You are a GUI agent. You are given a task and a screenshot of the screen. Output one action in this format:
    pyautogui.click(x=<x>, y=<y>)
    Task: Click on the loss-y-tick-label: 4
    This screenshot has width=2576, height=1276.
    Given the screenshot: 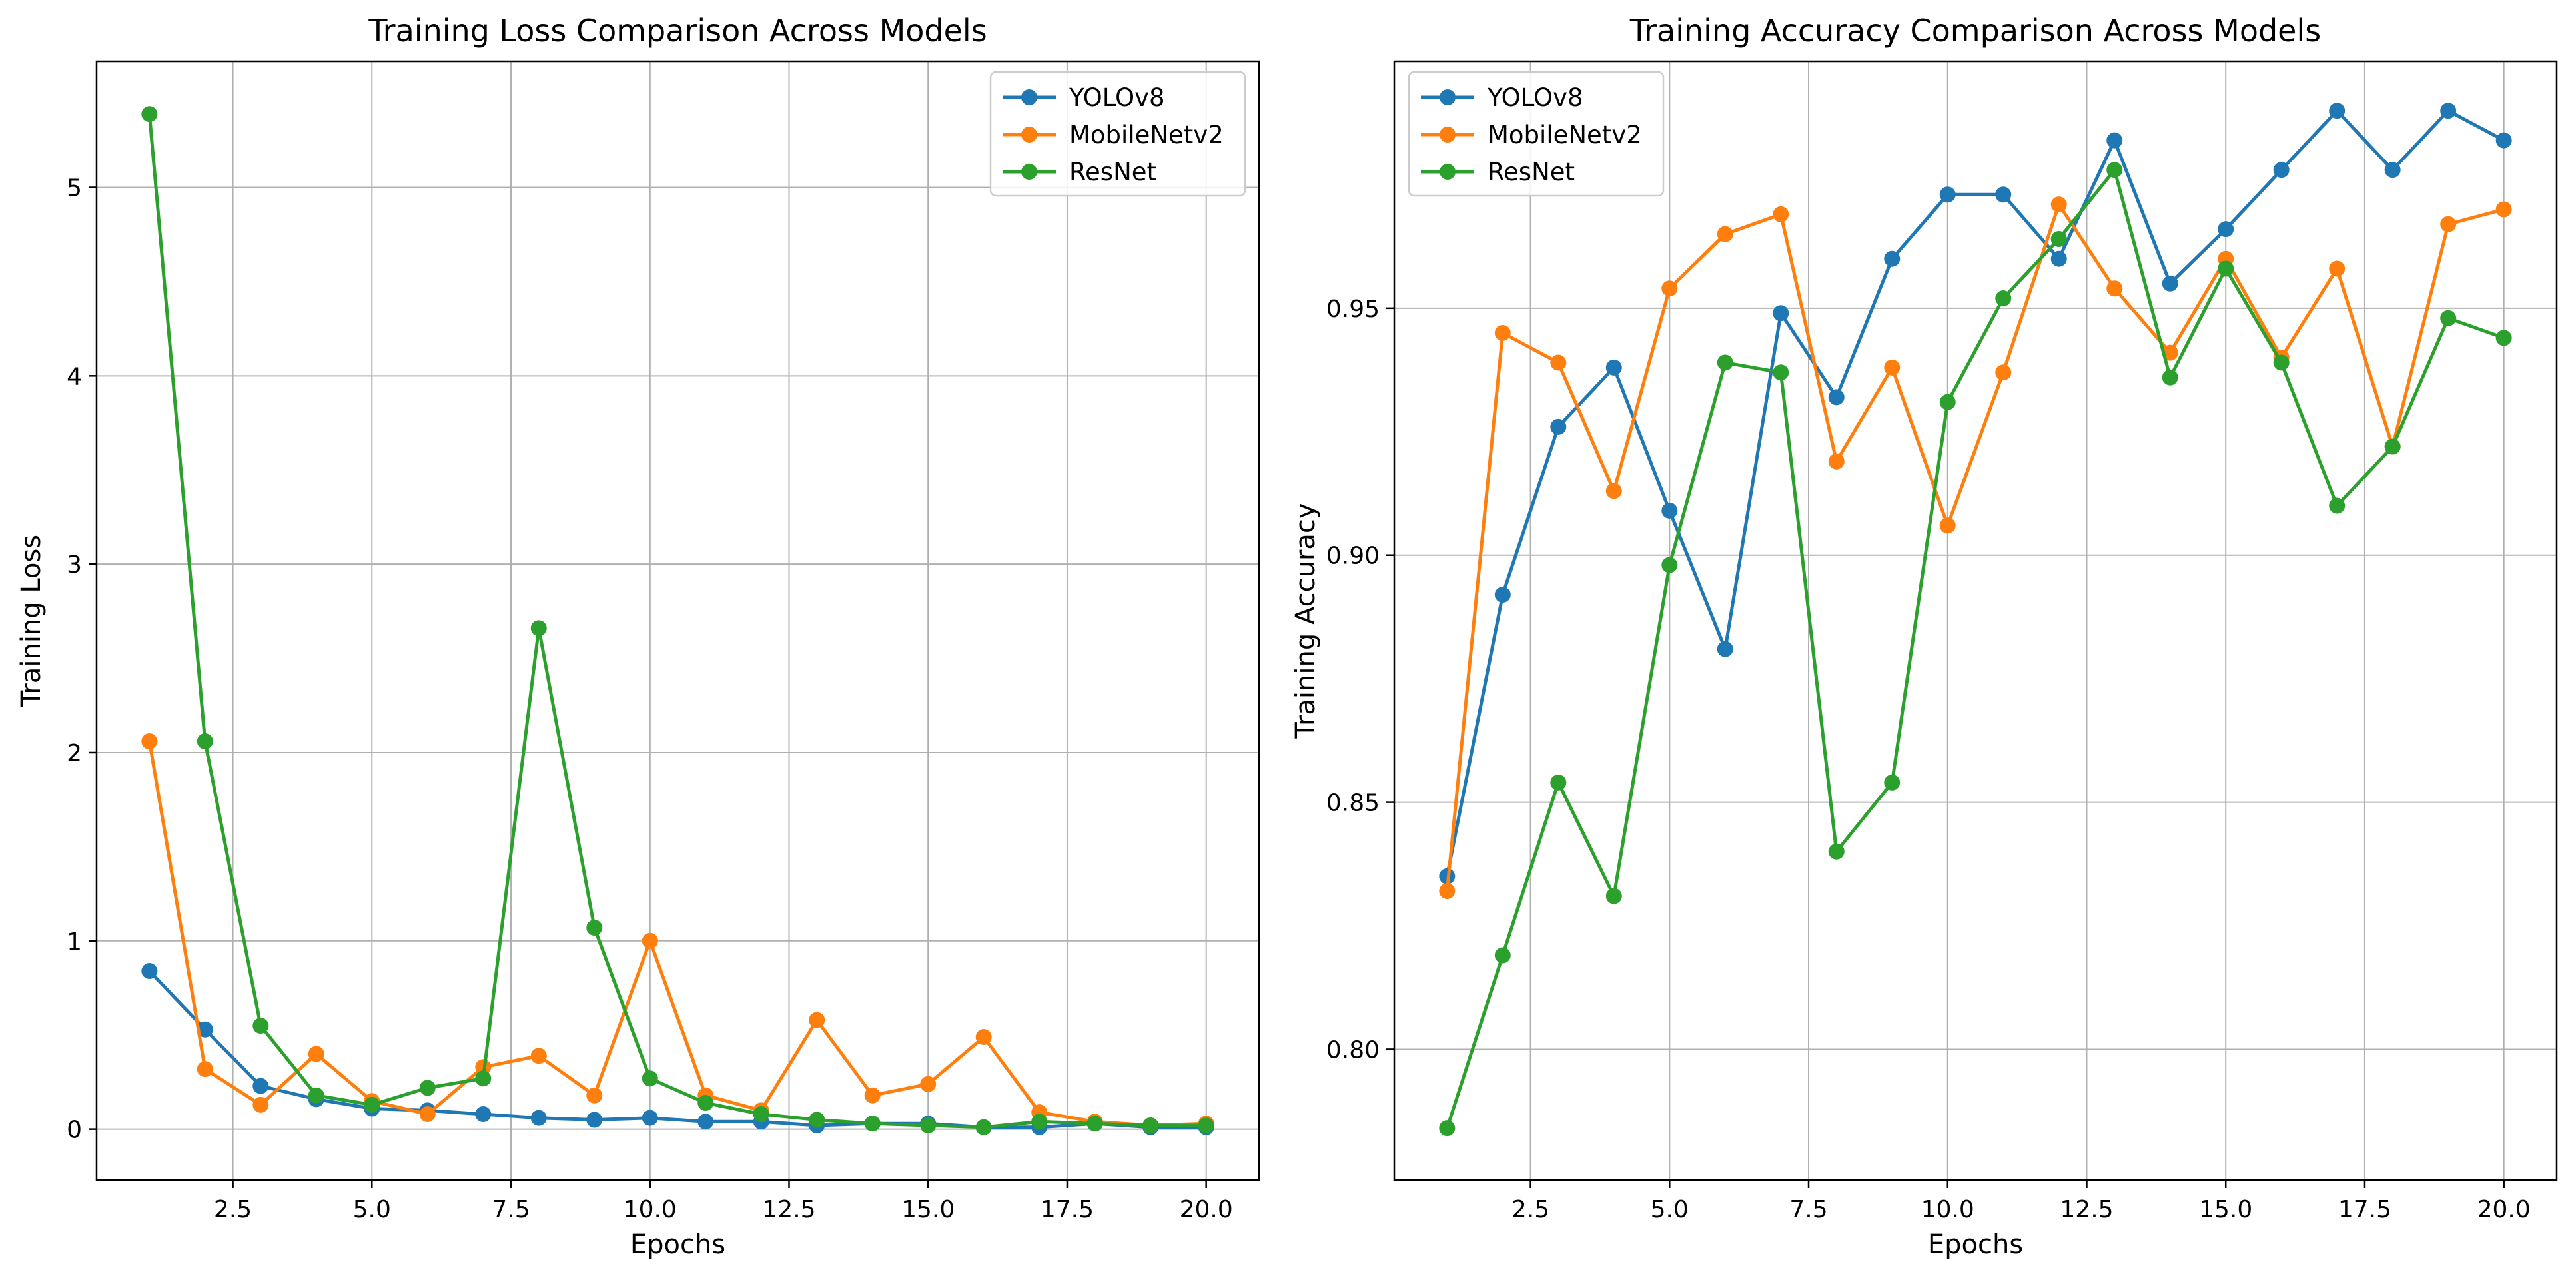 What is the action you would take?
    pyautogui.click(x=74, y=376)
    